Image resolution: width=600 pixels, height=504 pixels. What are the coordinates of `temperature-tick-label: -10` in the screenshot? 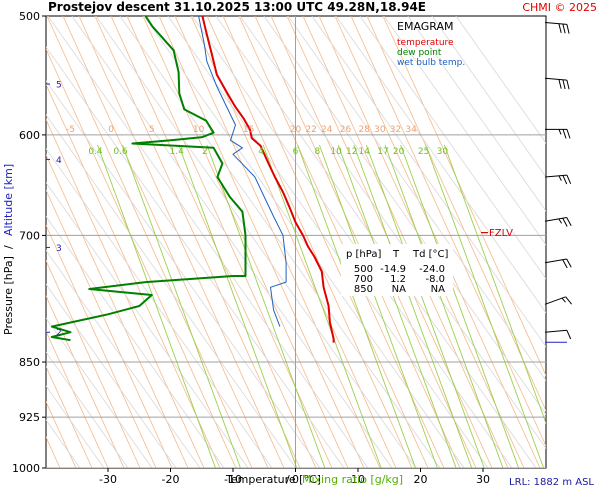 It's located at (233, 479).